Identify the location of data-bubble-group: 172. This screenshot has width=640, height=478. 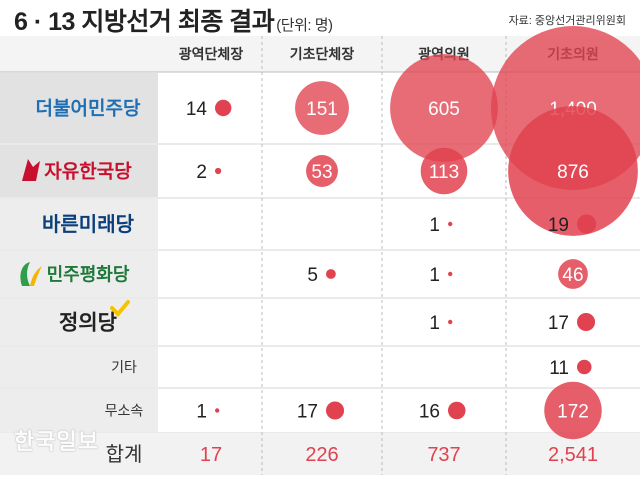
(573, 410).